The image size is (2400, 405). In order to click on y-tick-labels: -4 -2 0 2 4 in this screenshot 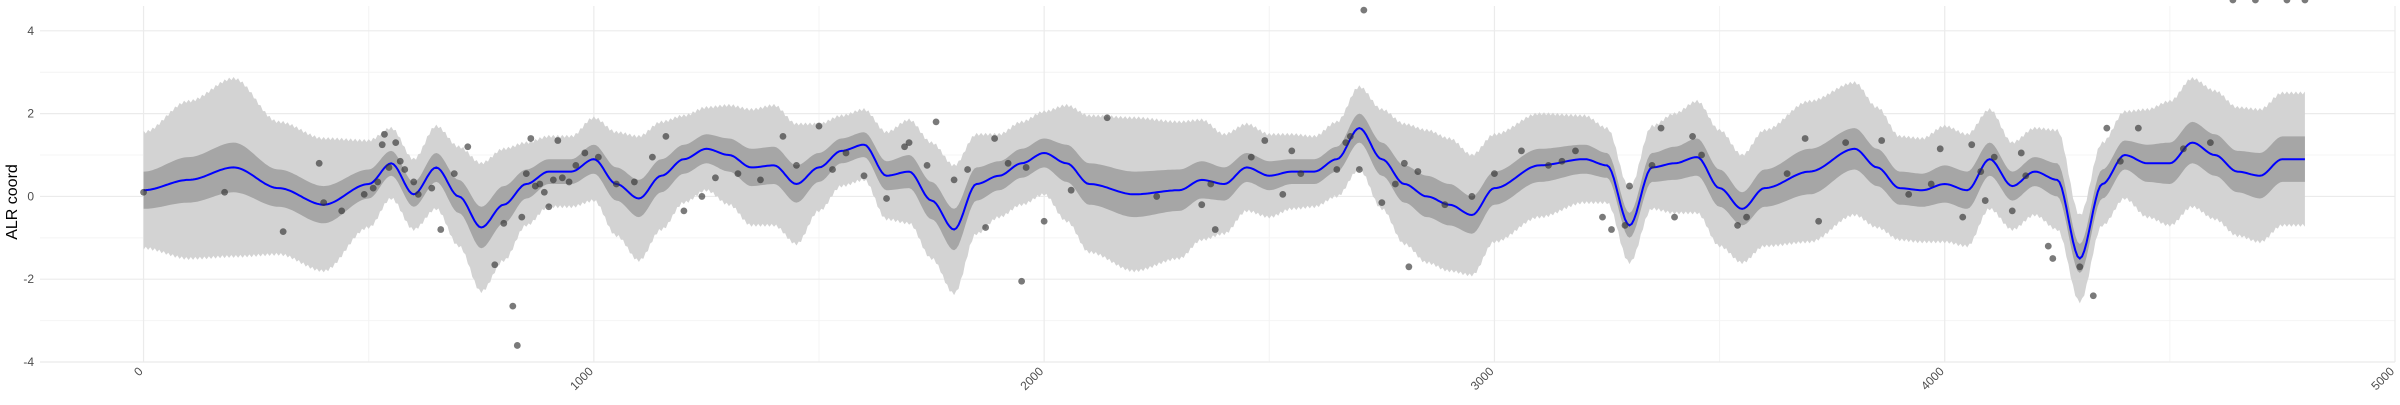, I will do `click(28, 196)`.